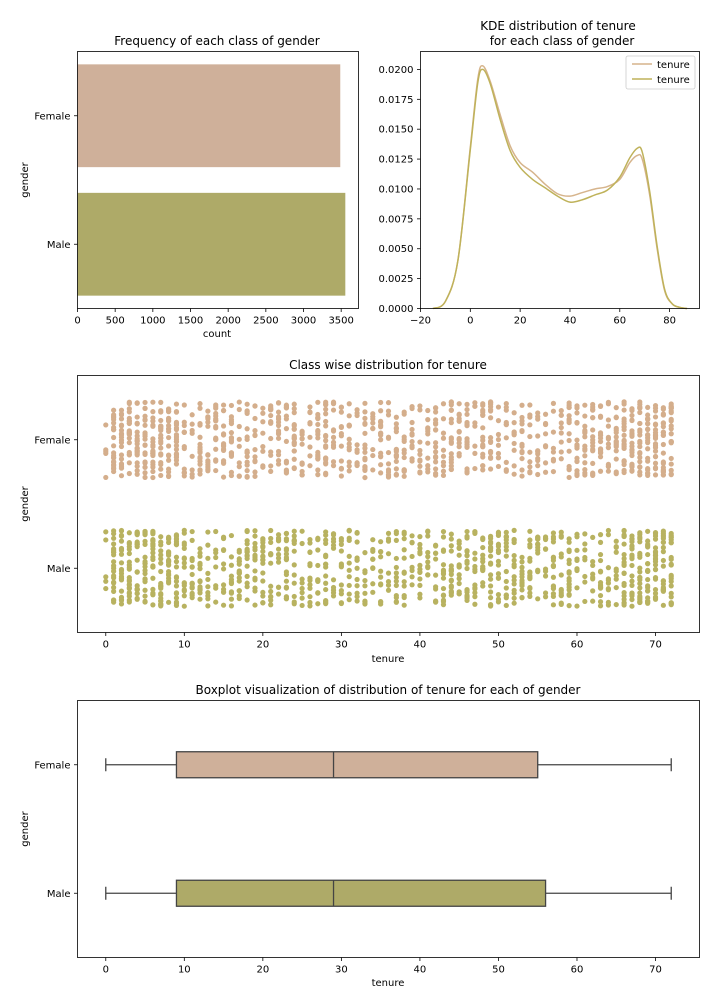 The image size is (720, 1008). I want to click on kde-legend-label-2: tenure, so click(673, 80).